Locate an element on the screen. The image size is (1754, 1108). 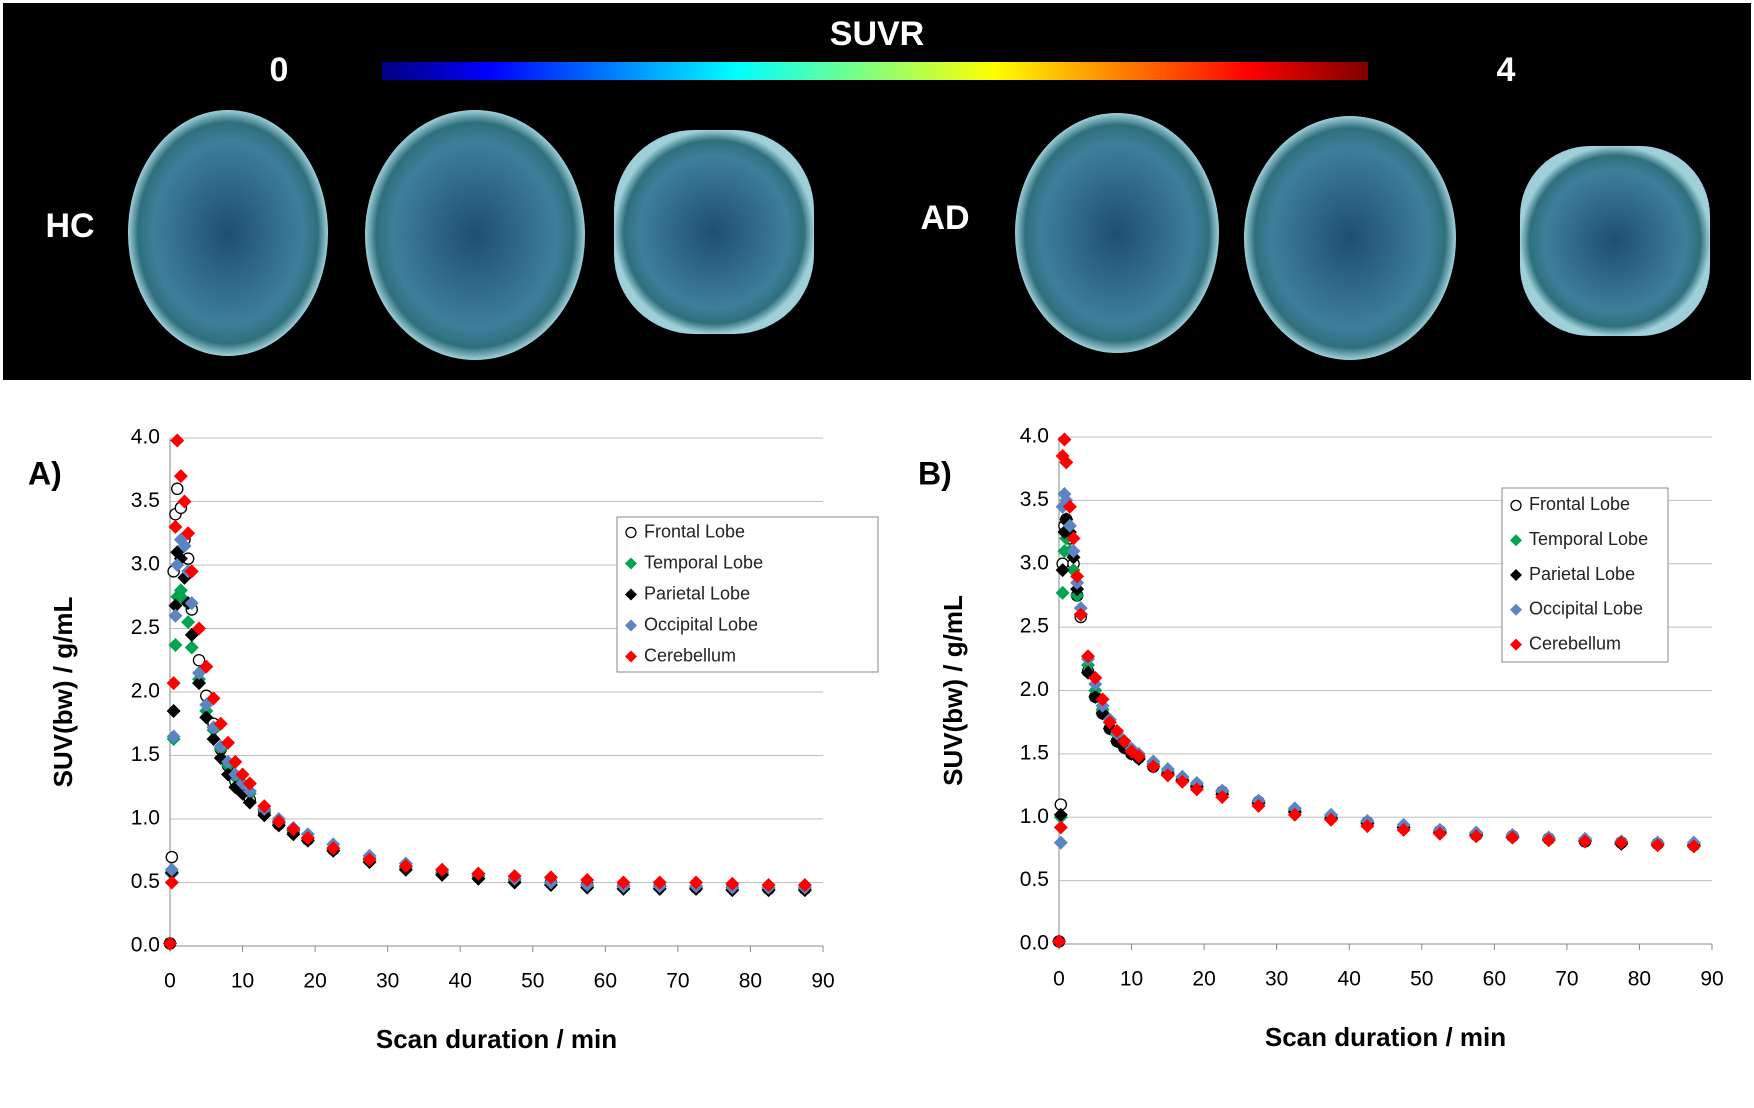
colorbar-min: 0 is located at coordinates (279, 70).